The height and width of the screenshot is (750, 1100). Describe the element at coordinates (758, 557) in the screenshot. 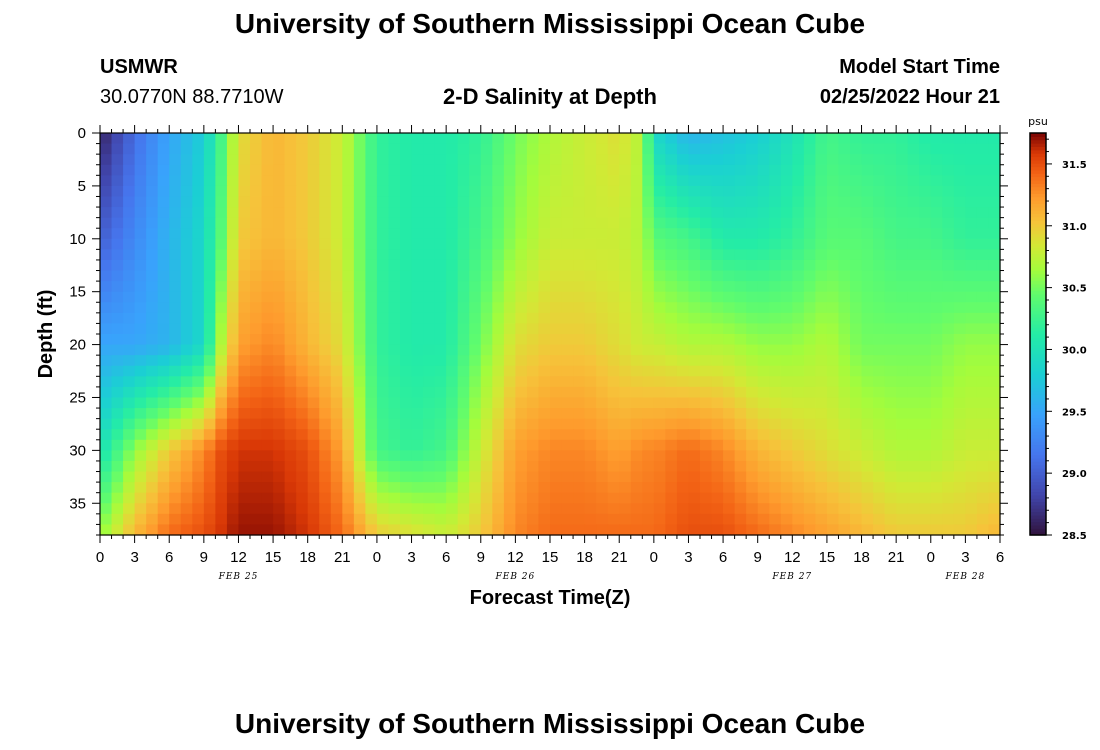

I see `x-tick-label: 9` at that location.